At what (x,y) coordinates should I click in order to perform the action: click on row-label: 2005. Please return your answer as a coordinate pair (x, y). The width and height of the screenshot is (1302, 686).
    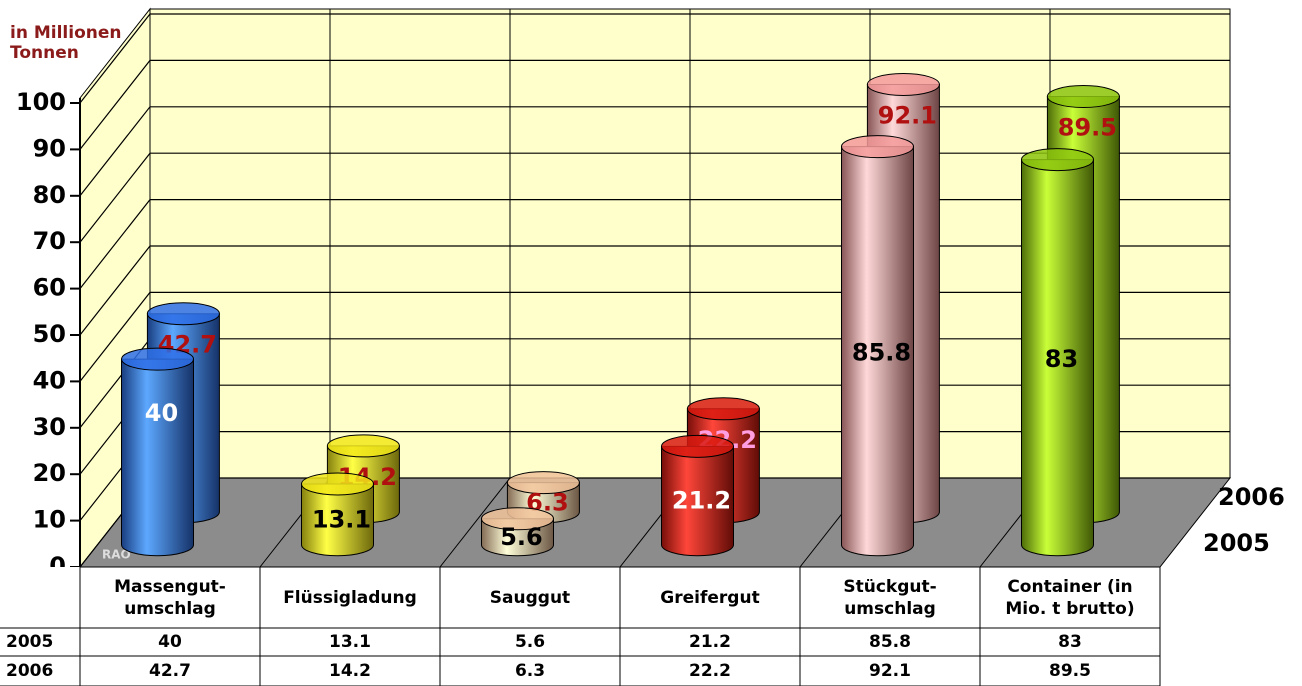
    Looking at the image, I should click on (29, 642).